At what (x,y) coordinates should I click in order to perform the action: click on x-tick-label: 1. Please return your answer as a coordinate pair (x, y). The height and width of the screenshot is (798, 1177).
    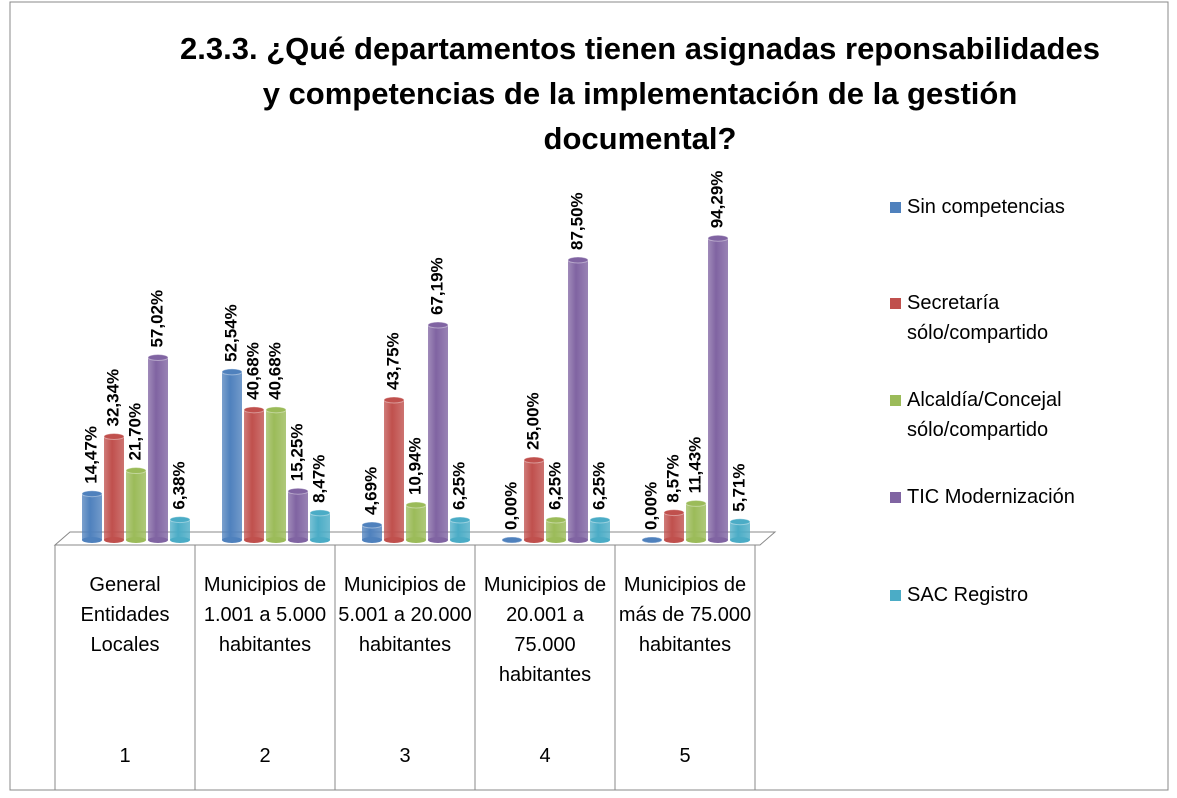
    Looking at the image, I should click on (125, 756).